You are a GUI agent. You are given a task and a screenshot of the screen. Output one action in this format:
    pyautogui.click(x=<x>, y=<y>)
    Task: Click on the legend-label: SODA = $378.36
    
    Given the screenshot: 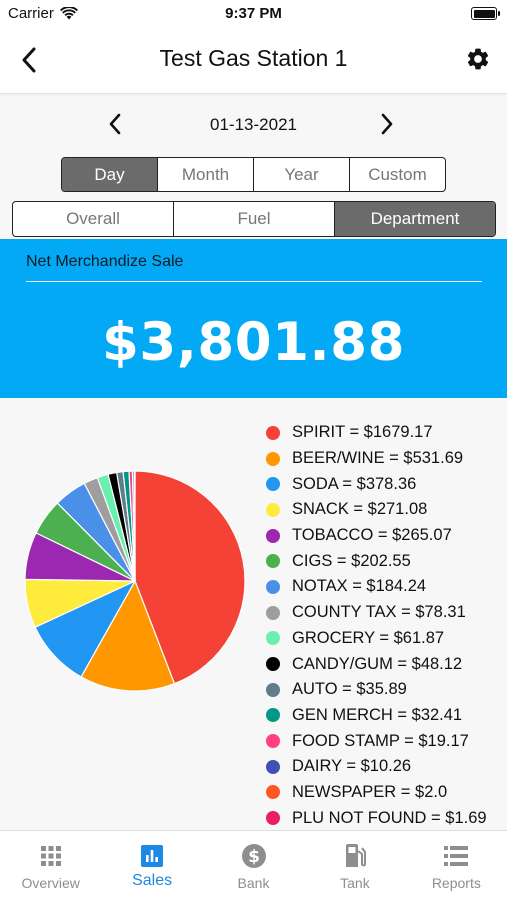 What is the action you would take?
    pyautogui.click(x=354, y=483)
    